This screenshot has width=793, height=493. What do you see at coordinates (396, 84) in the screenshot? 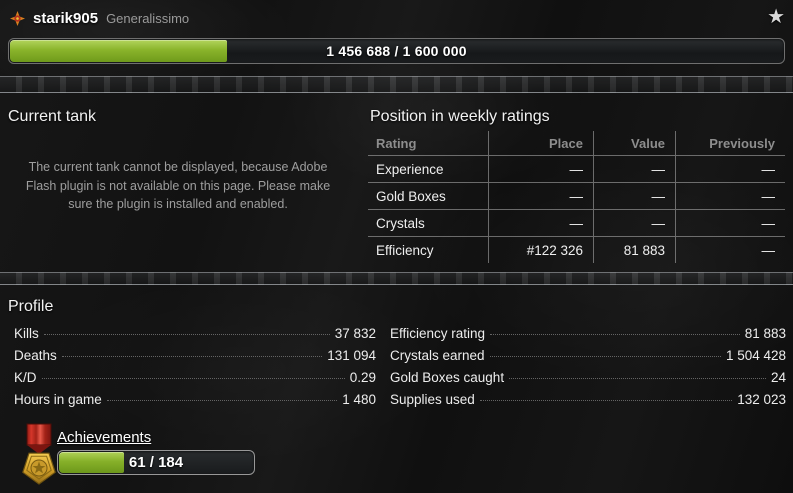
I see `section-divider-top` at bounding box center [396, 84].